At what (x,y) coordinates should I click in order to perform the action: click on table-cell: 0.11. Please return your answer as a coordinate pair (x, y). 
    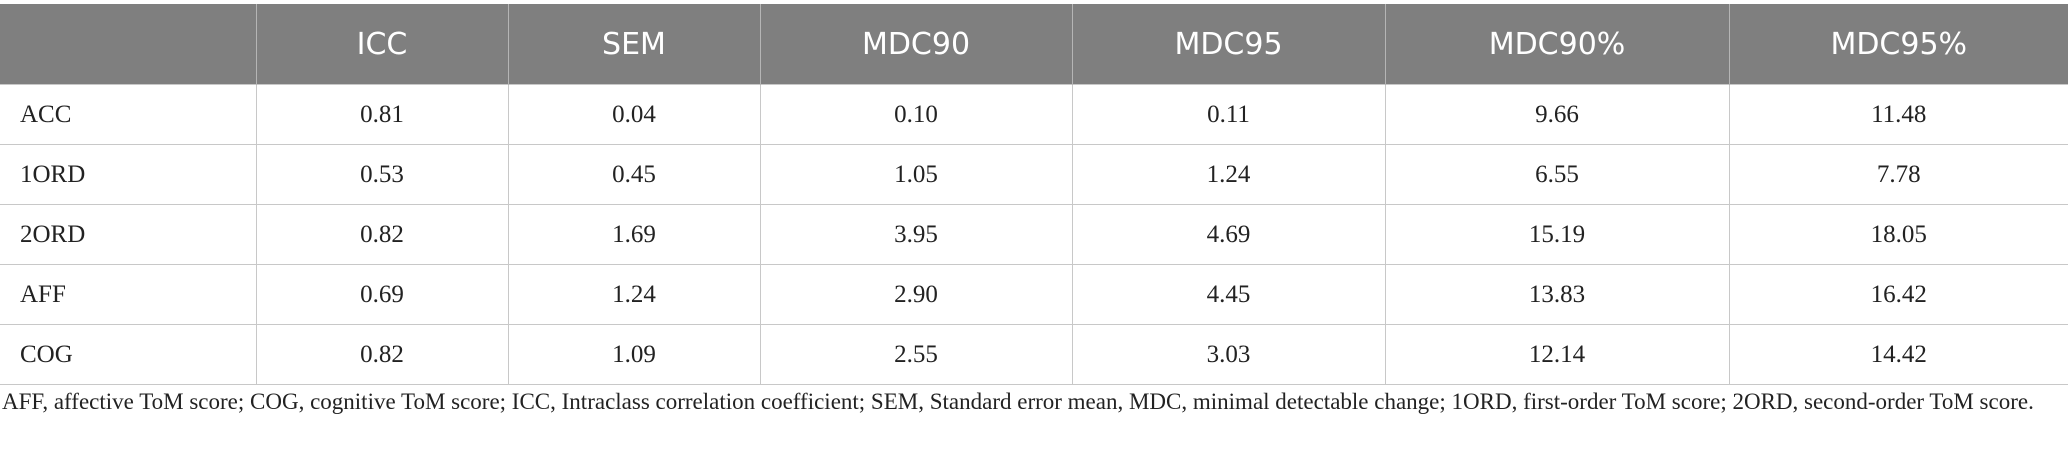
    Looking at the image, I should click on (1228, 114).